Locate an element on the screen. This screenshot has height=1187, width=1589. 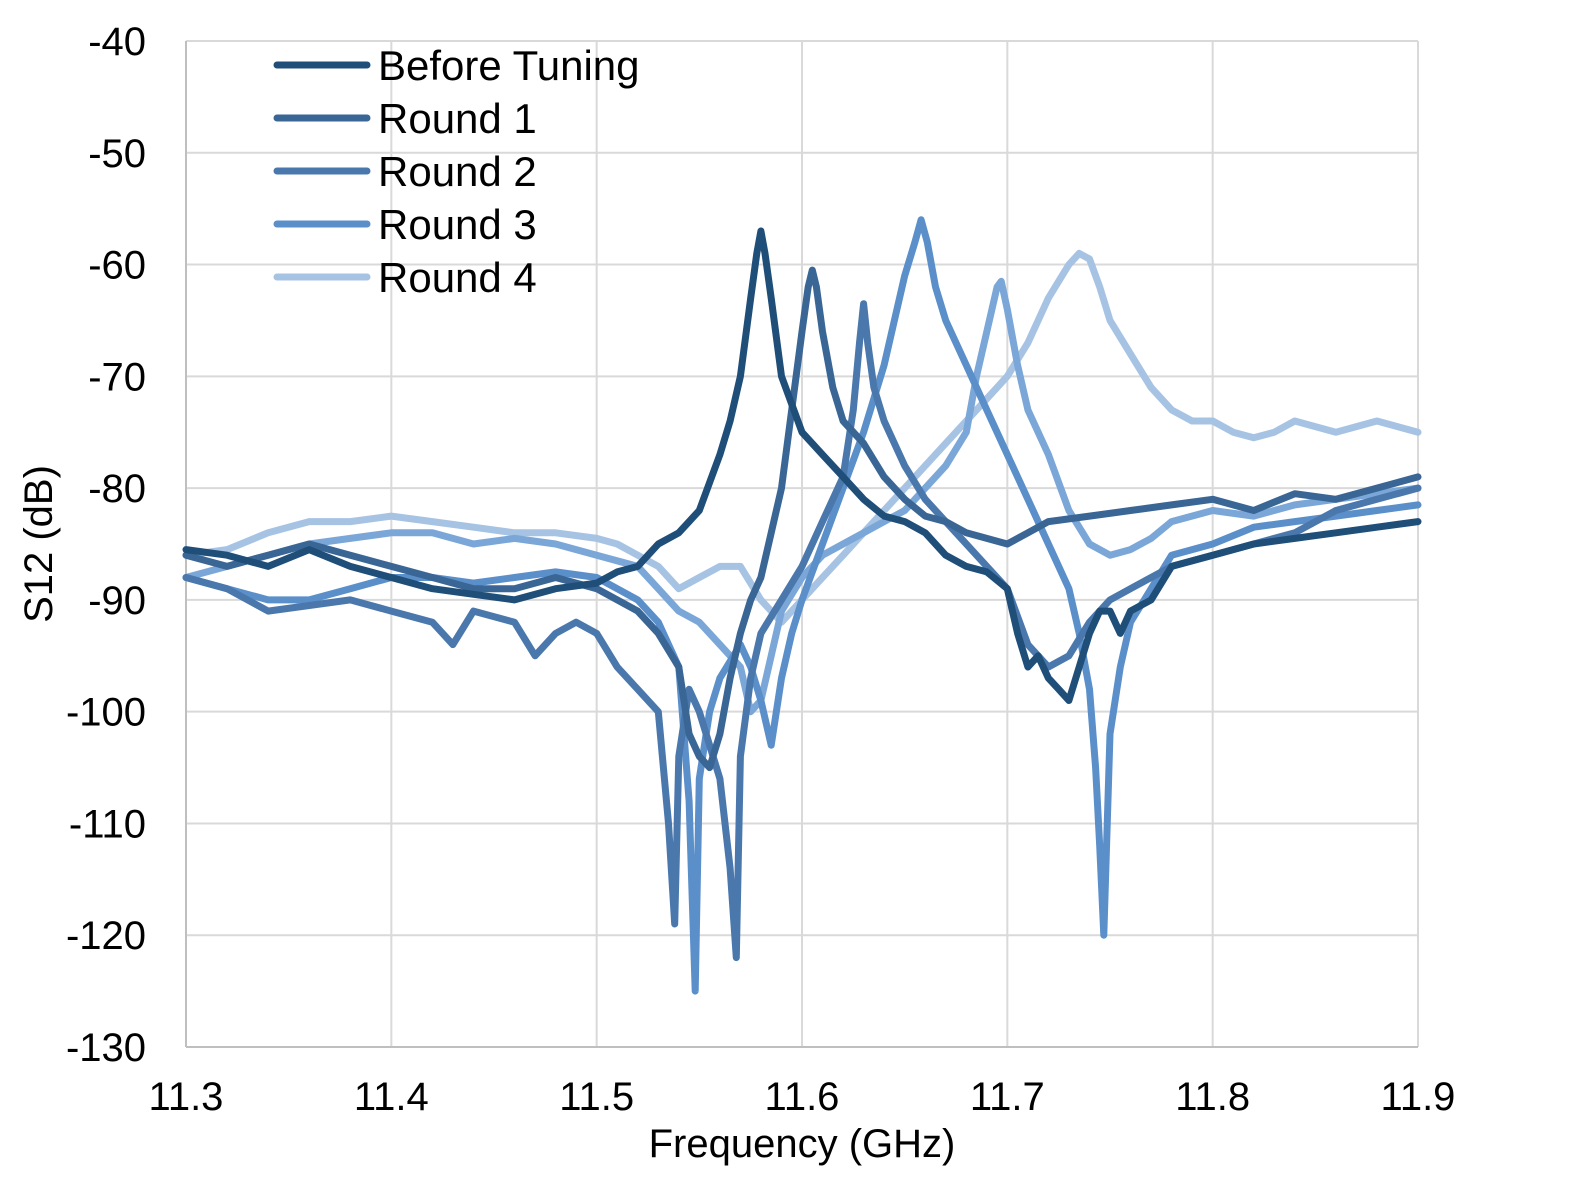
x-axis-title: Frequency (GHz) is located at coordinates (802, 1144).